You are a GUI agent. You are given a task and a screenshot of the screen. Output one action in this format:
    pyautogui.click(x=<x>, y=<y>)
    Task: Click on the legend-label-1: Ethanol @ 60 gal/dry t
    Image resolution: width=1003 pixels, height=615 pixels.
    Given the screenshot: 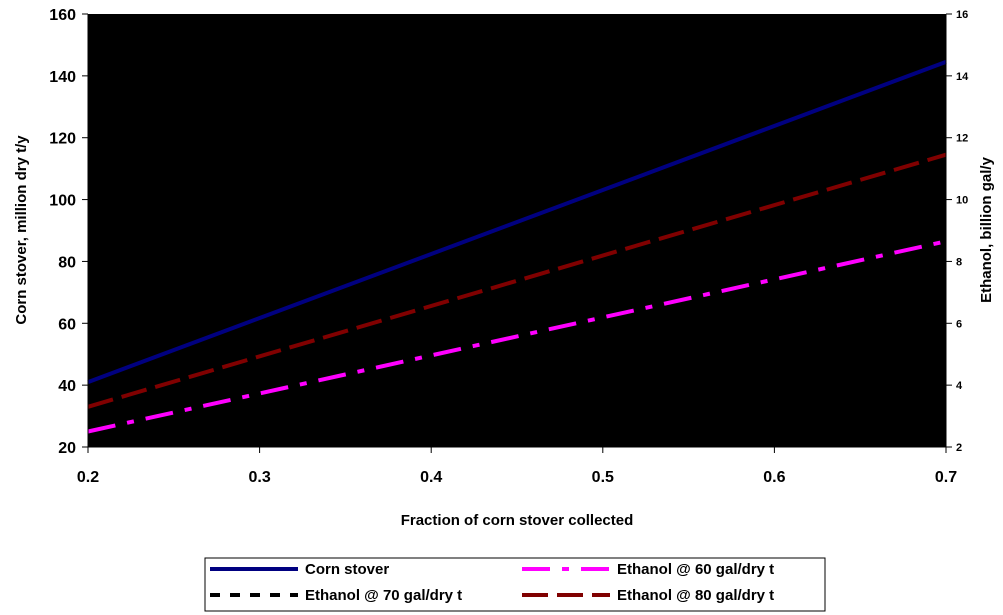 What is the action you would take?
    pyautogui.click(x=695, y=569)
    